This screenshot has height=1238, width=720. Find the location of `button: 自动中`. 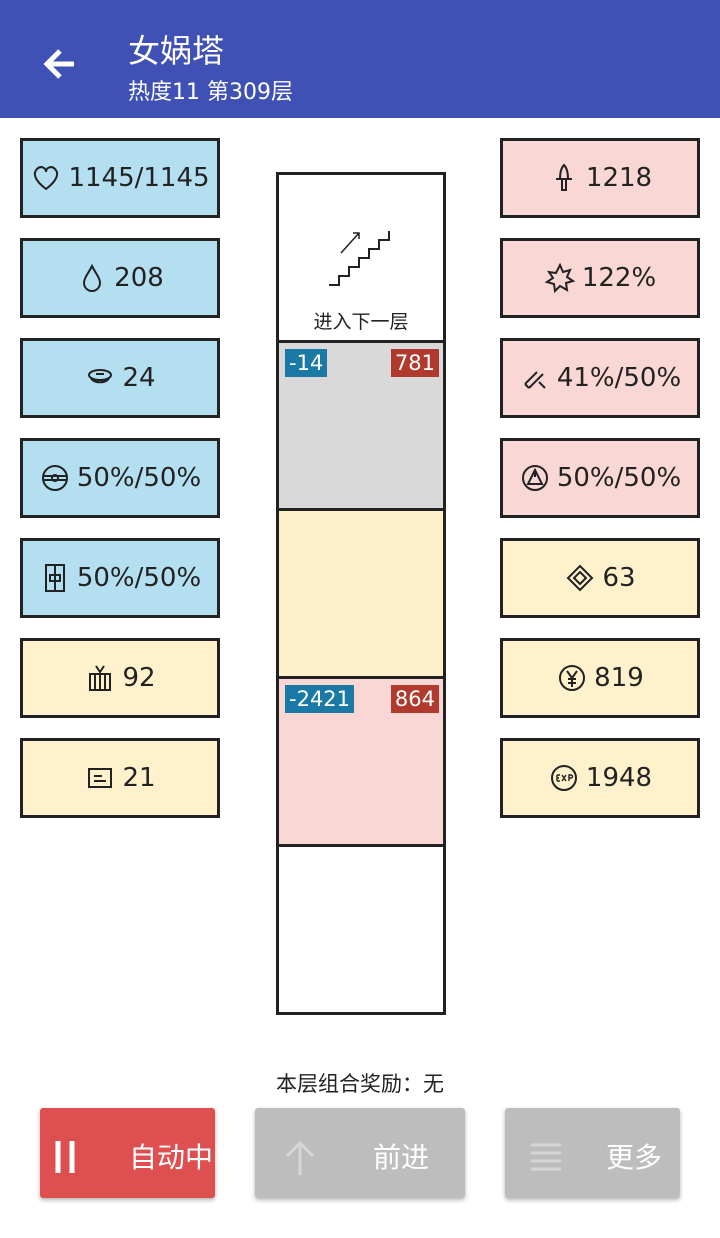

button: 自动中 is located at coordinates (127, 1153).